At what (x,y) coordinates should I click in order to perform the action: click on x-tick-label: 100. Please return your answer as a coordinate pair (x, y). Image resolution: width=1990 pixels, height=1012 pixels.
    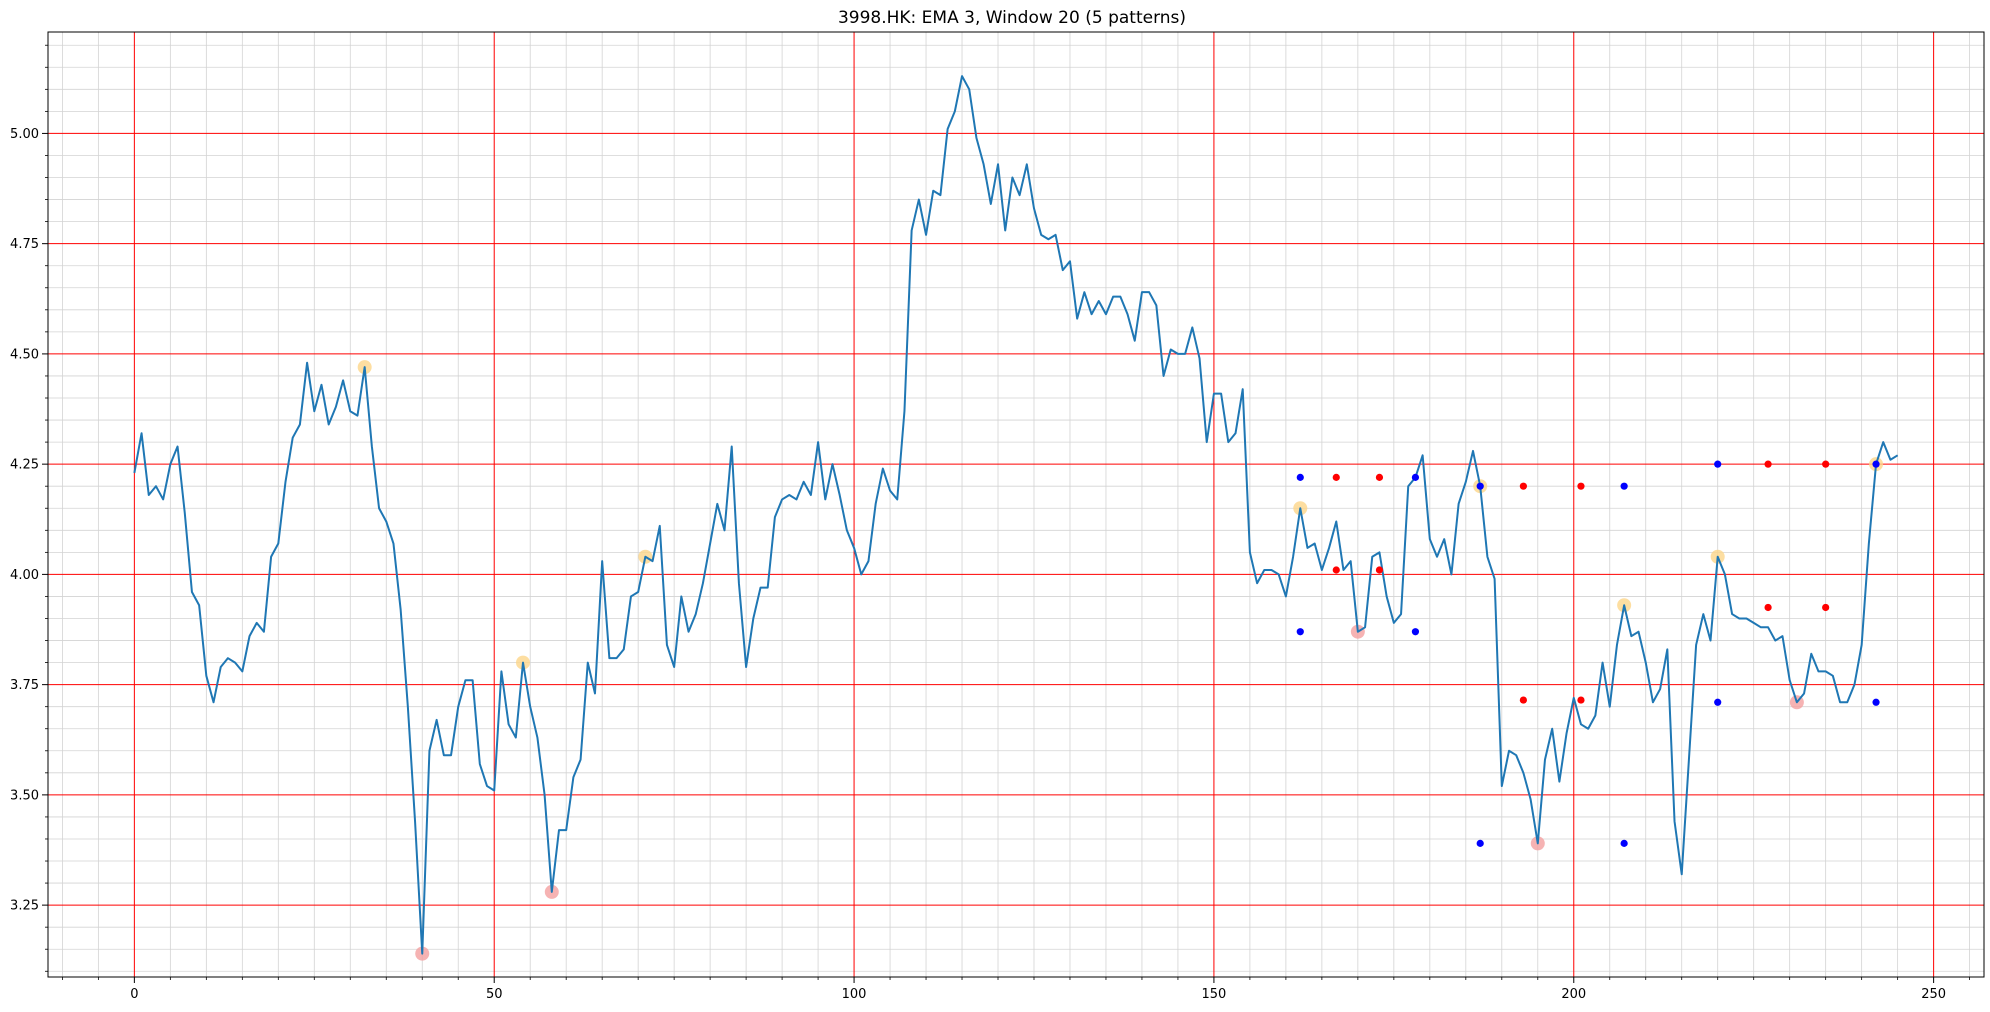
    Looking at the image, I should click on (854, 994).